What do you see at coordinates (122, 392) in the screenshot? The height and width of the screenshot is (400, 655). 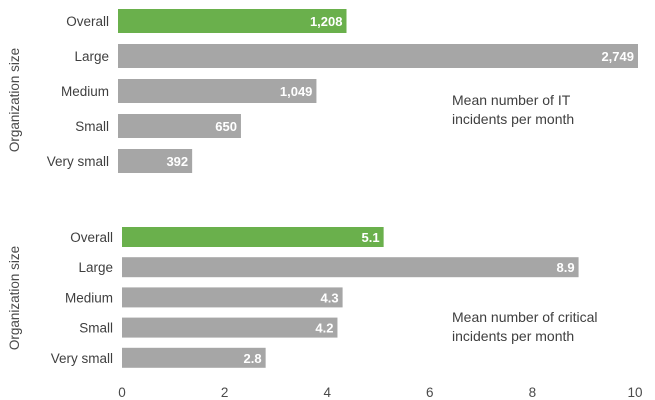 I see `x-tick-label: 0` at bounding box center [122, 392].